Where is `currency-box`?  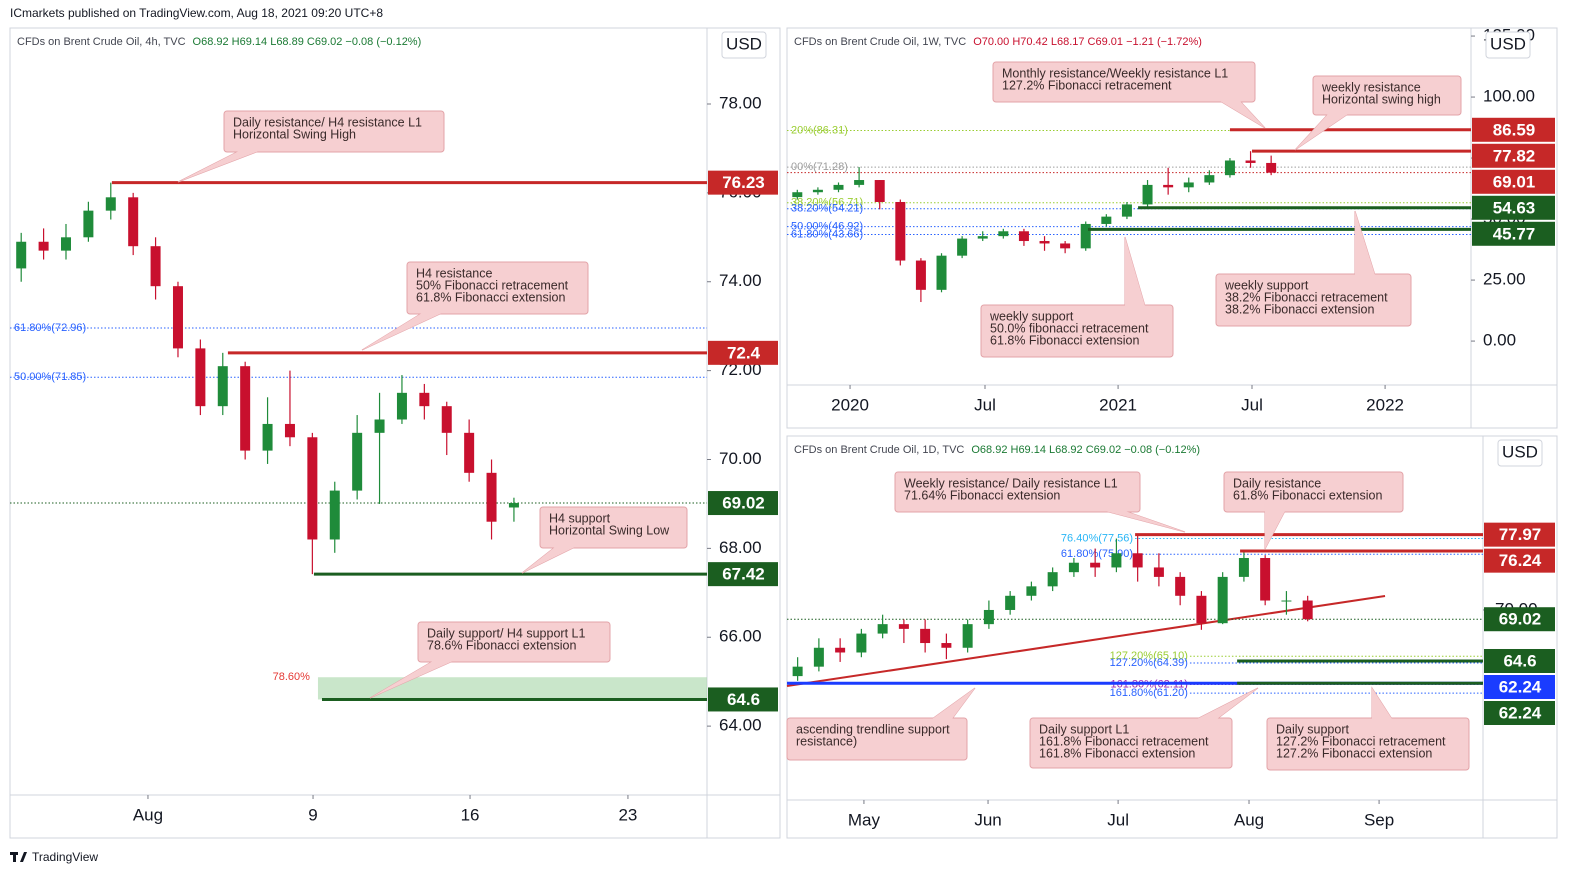
currency-box is located at coordinates (1508, 45).